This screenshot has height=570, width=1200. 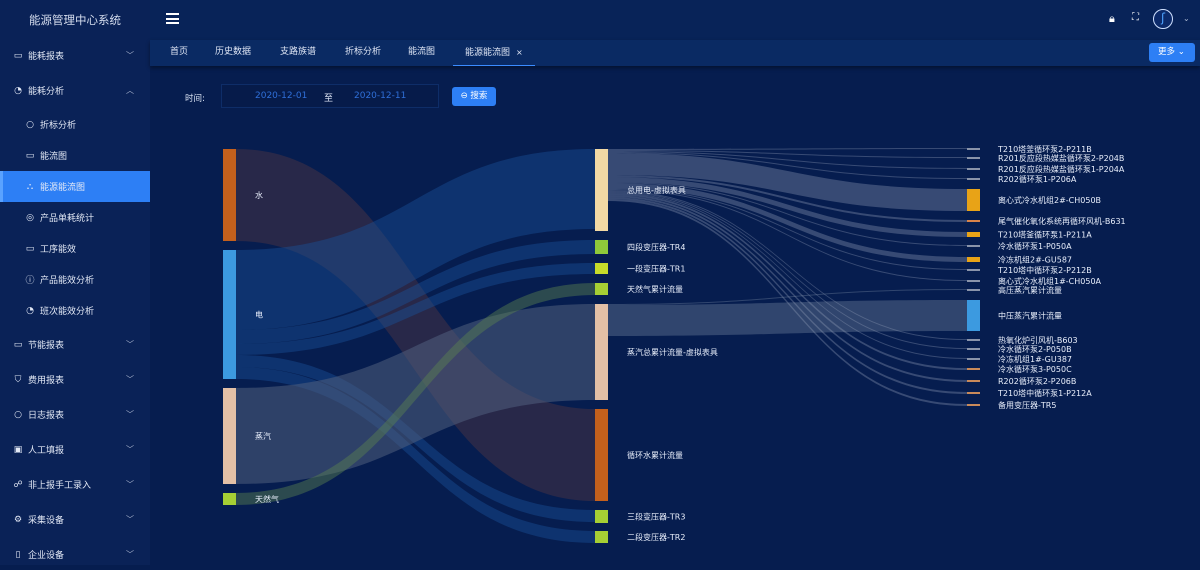 I want to click on chevron-up-icon: ︿, so click(x=130, y=90).